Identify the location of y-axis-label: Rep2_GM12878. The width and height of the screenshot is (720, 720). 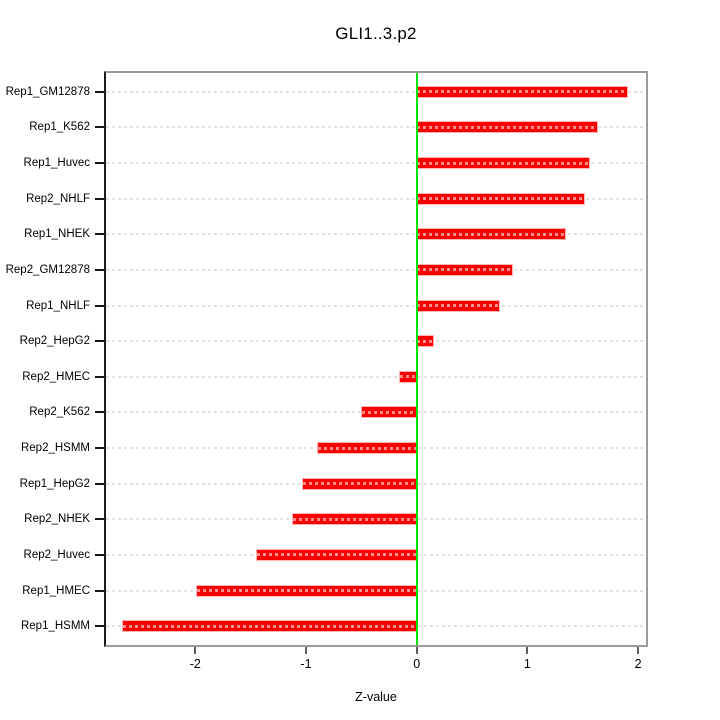
(47, 269).